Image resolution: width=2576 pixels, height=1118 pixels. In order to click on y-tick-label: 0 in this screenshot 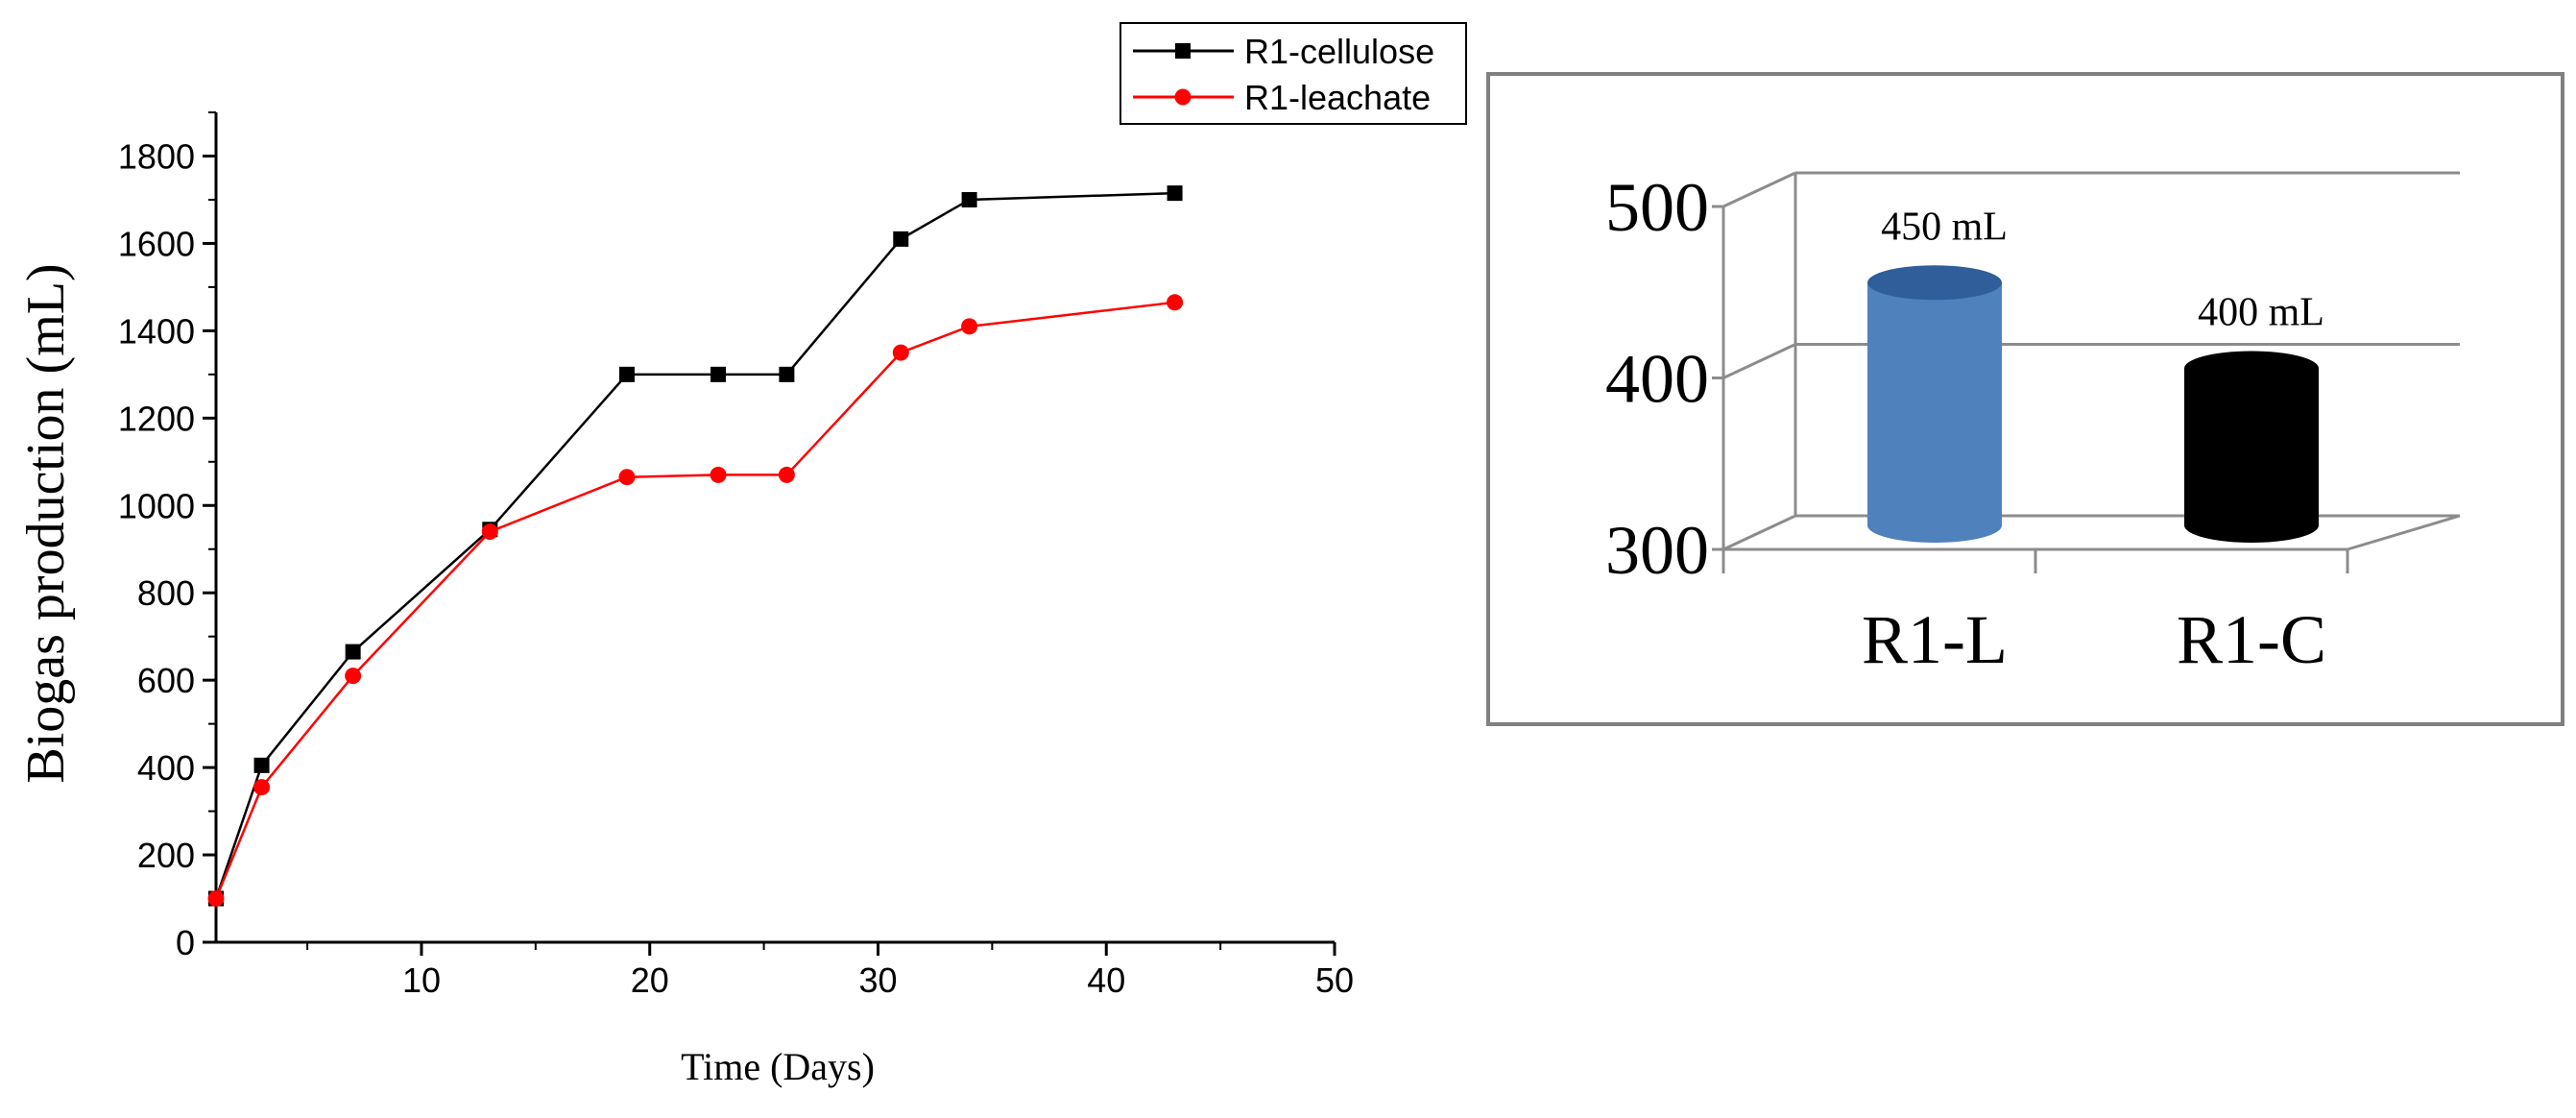, I will do `click(185, 942)`.